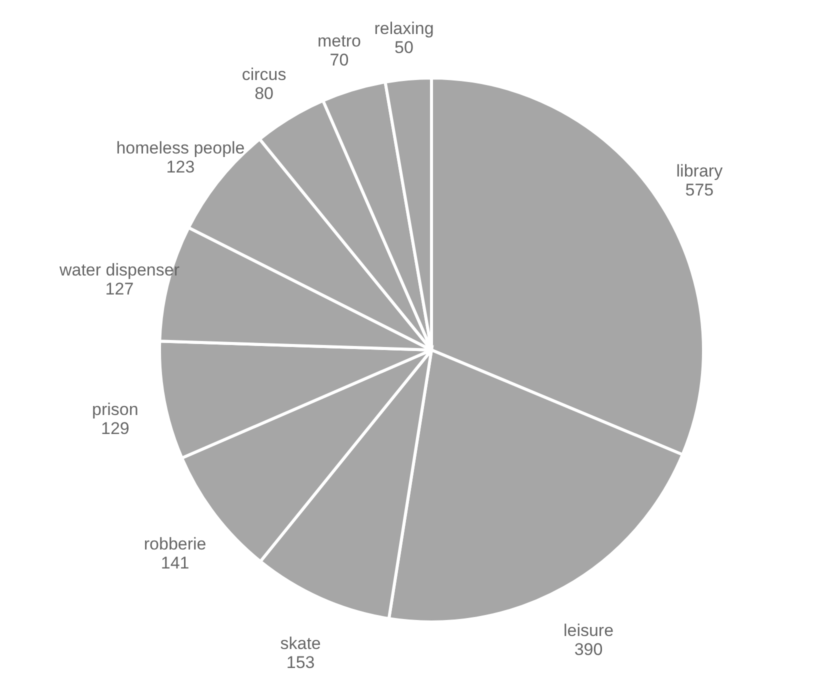  Describe the element at coordinates (588, 650) in the screenshot. I see `data-label: 390` at that location.